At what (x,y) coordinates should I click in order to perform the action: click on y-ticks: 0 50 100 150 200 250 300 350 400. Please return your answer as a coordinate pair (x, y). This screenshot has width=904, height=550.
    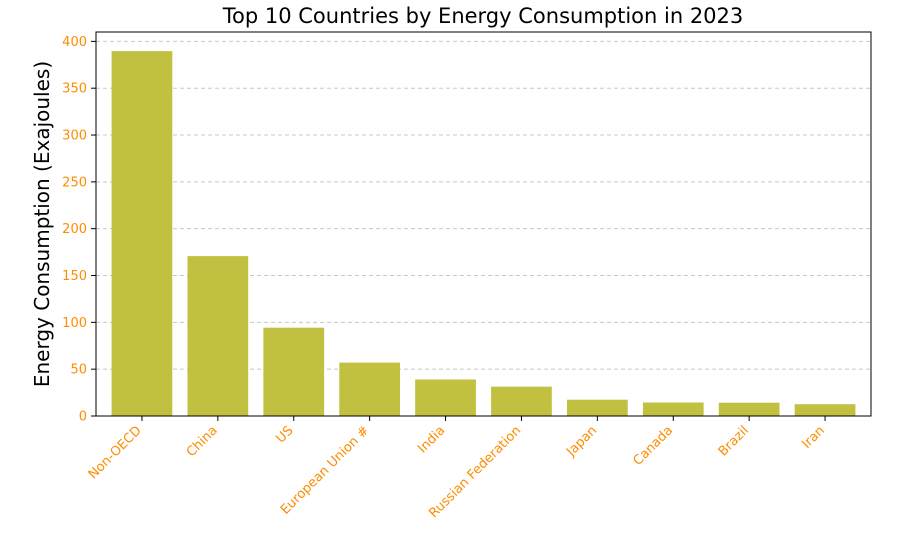
    Looking at the image, I should click on (79, 230).